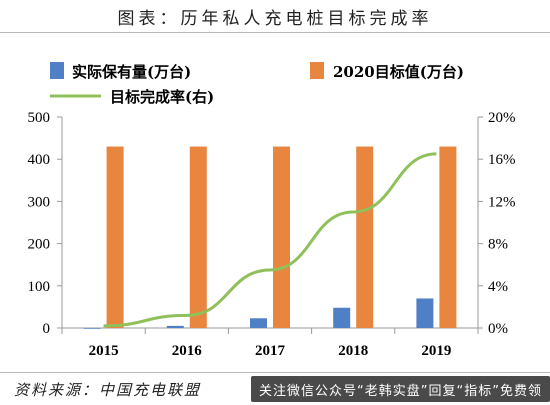 The image size is (550, 405). I want to click on bar-actual-2015, so click(92, 328).